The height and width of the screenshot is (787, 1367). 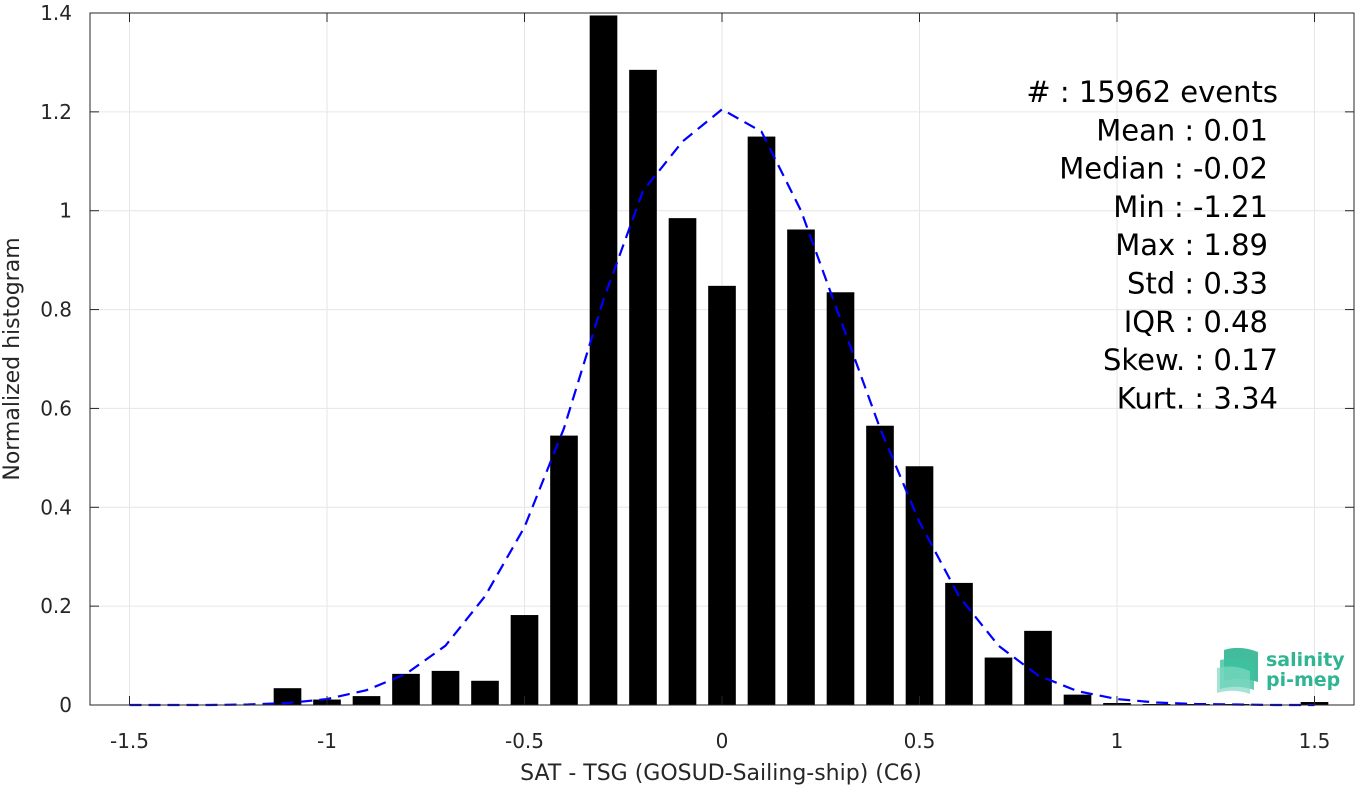 What do you see at coordinates (1196, 322) in the screenshot?
I see `stat-line: IQR : 0.48` at bounding box center [1196, 322].